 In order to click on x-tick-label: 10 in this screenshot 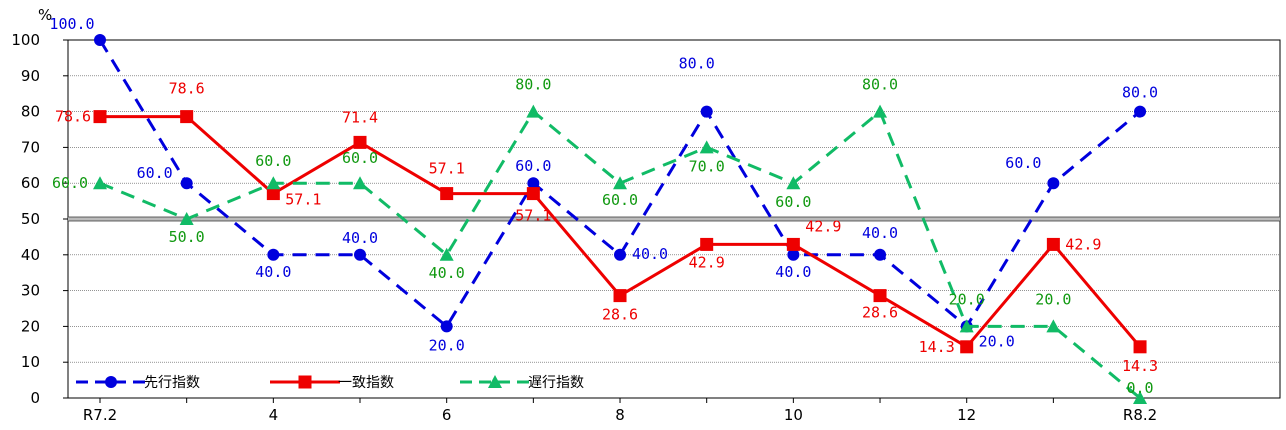, I will do `click(793, 415)`.